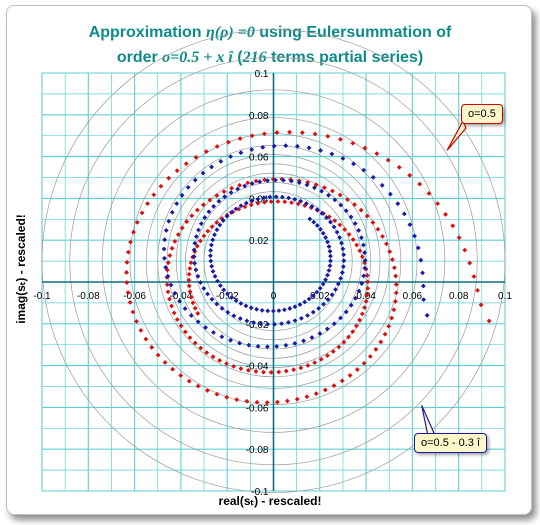 The image size is (540, 525). What do you see at coordinates (257, 450) in the screenshot?
I see `y-tick-label: -0.08` at bounding box center [257, 450].